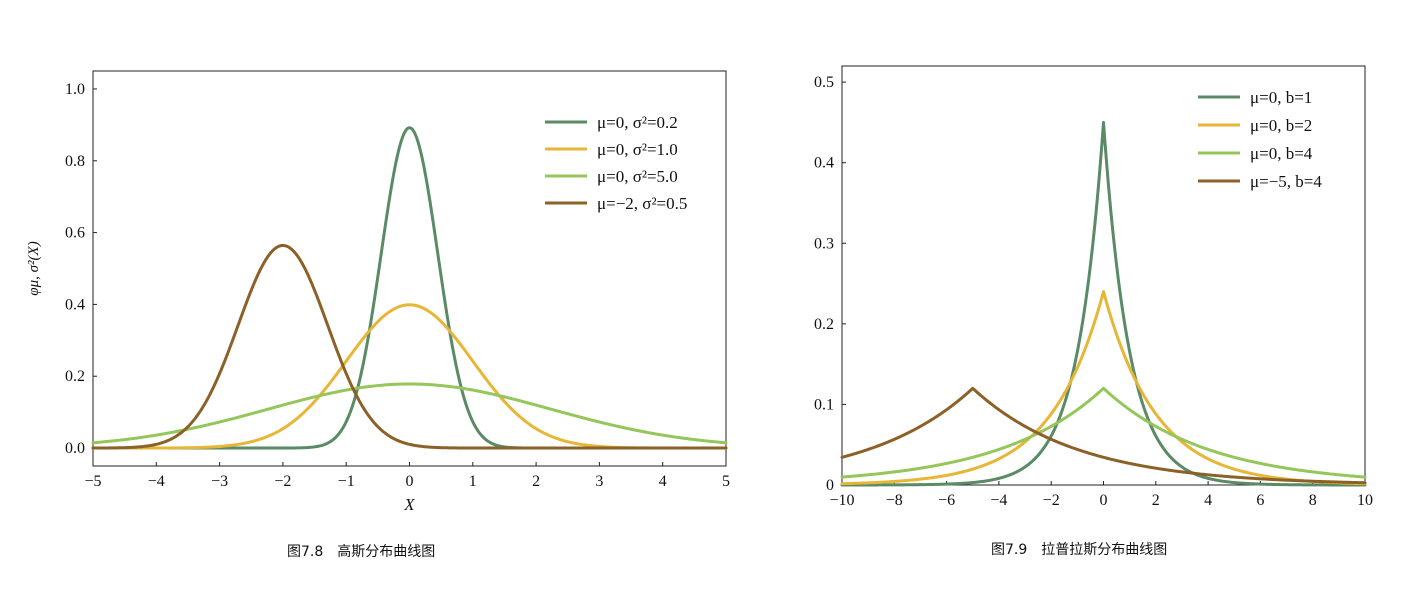 This screenshot has width=1426, height=602. Describe the element at coordinates (894, 500) in the screenshot. I see `x-tick-label: −8` at that location.